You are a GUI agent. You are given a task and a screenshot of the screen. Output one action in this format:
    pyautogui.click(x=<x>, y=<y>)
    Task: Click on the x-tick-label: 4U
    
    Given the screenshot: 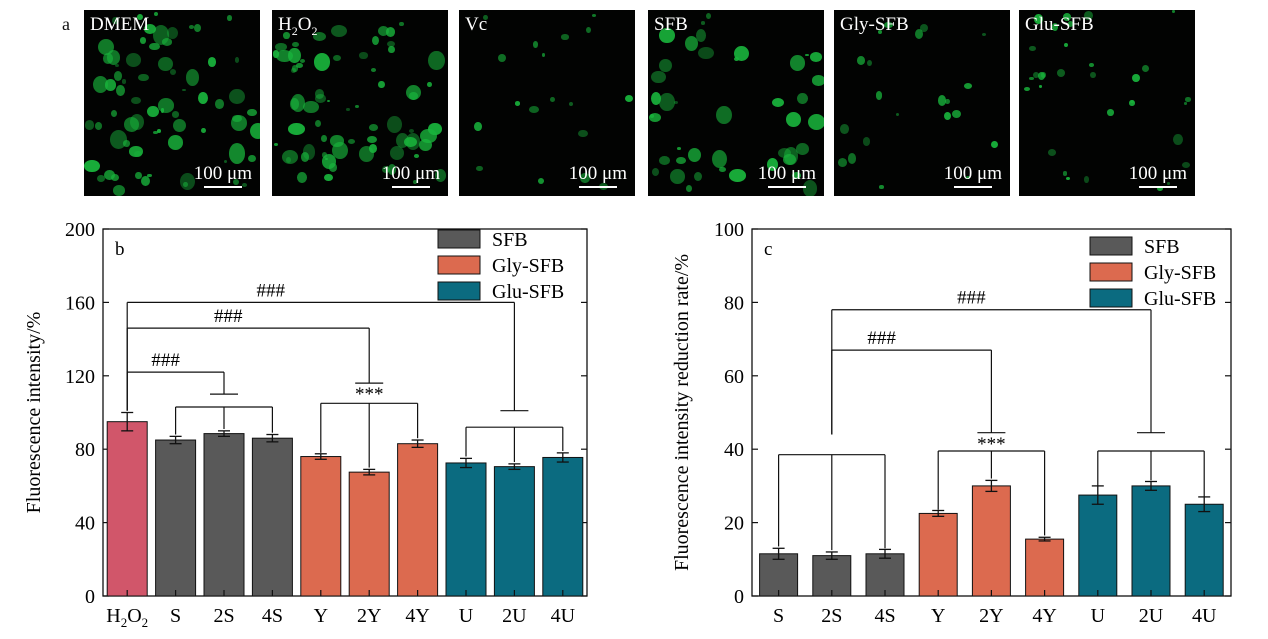 What is the action you would take?
    pyautogui.click(x=1204, y=616)
    